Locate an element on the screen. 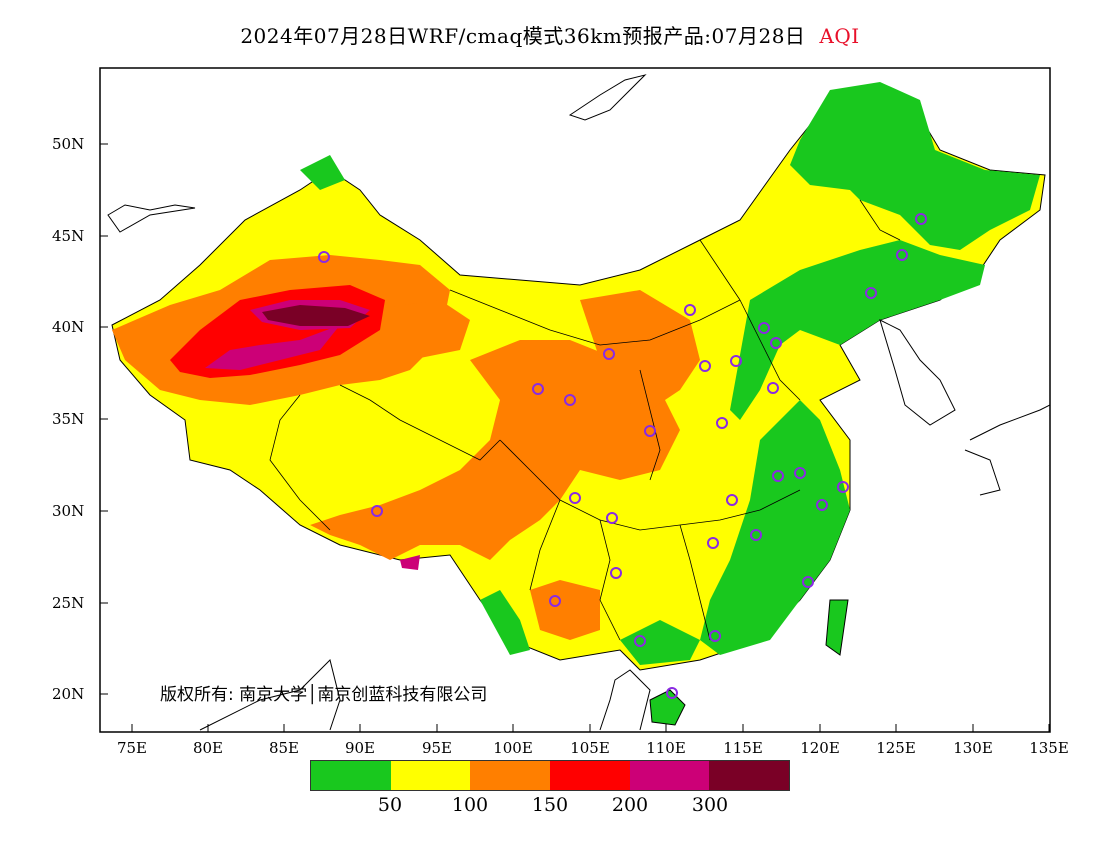 This screenshot has width=1100, height=850. color-legend is located at coordinates (550, 775).